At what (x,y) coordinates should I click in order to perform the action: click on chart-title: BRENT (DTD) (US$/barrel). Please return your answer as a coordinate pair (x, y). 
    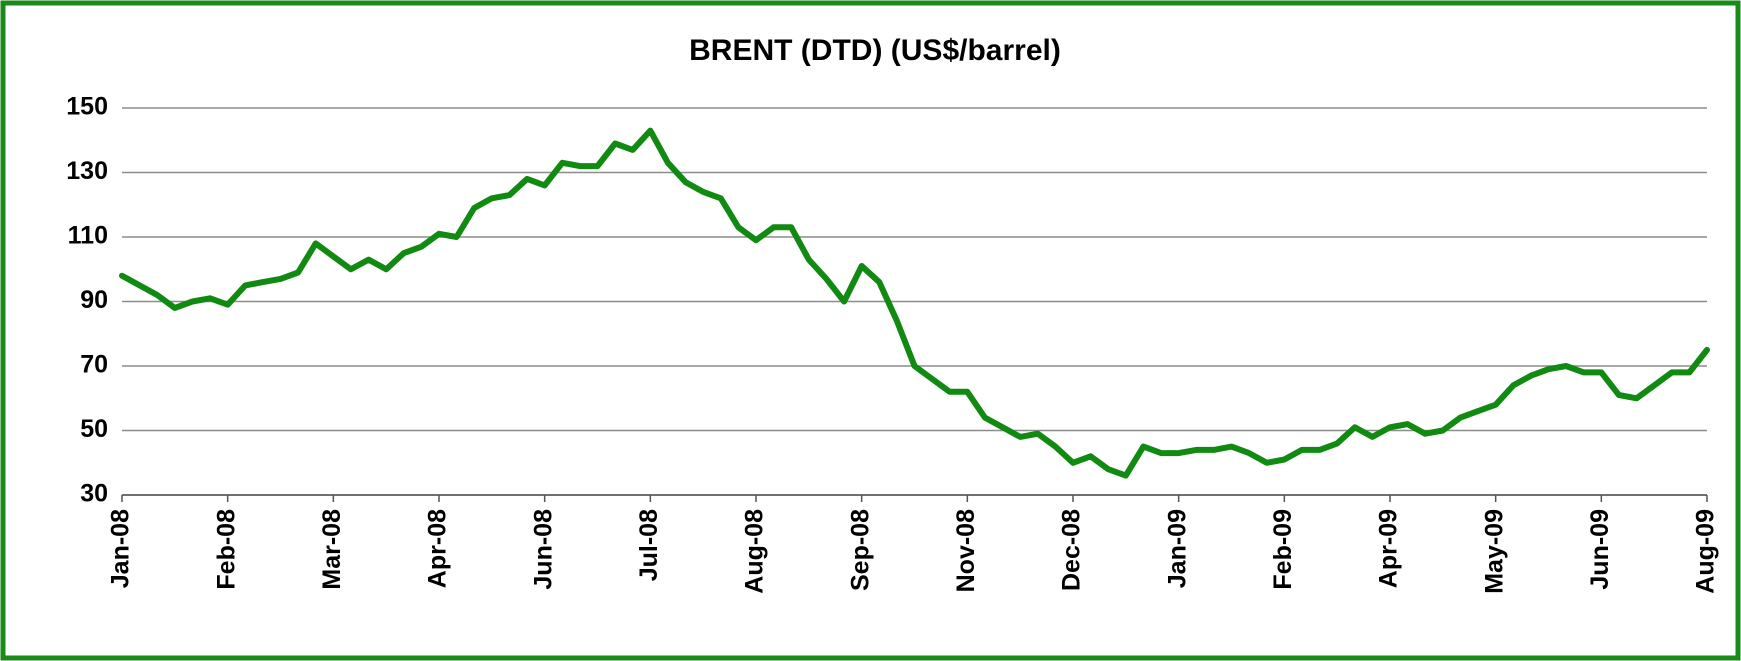
    Looking at the image, I should click on (875, 50).